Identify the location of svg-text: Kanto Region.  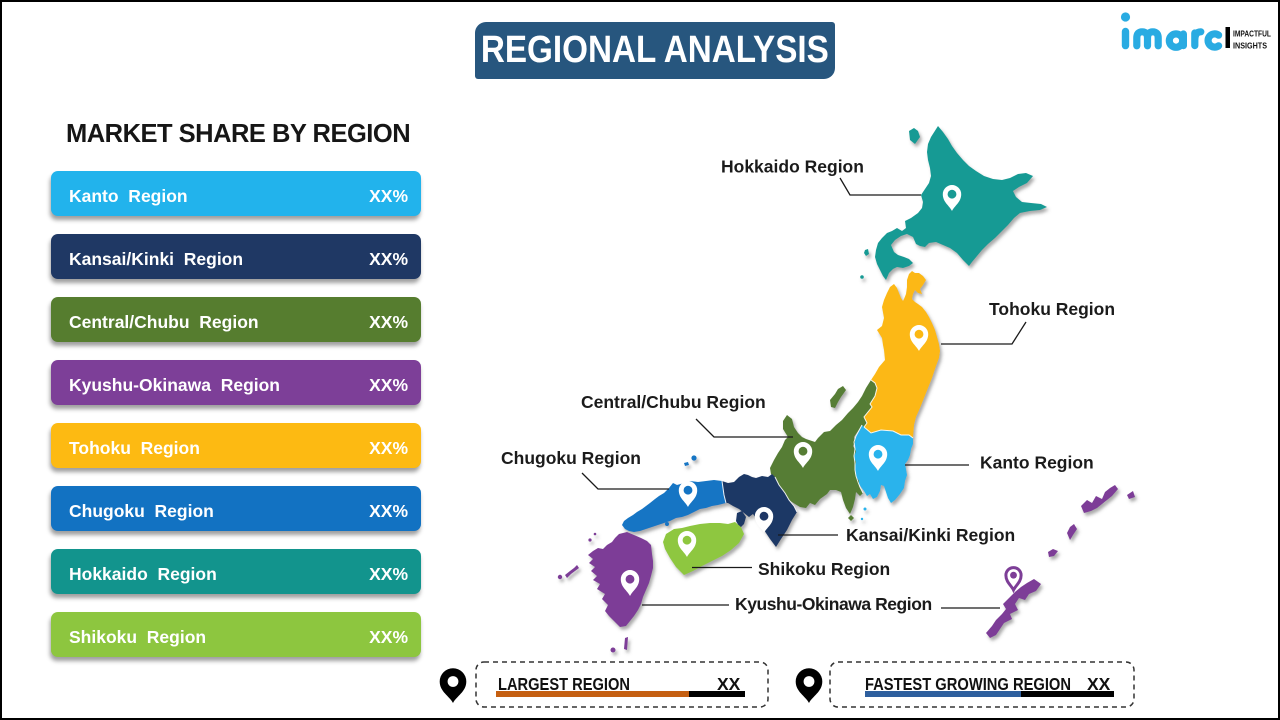
(1037, 463).